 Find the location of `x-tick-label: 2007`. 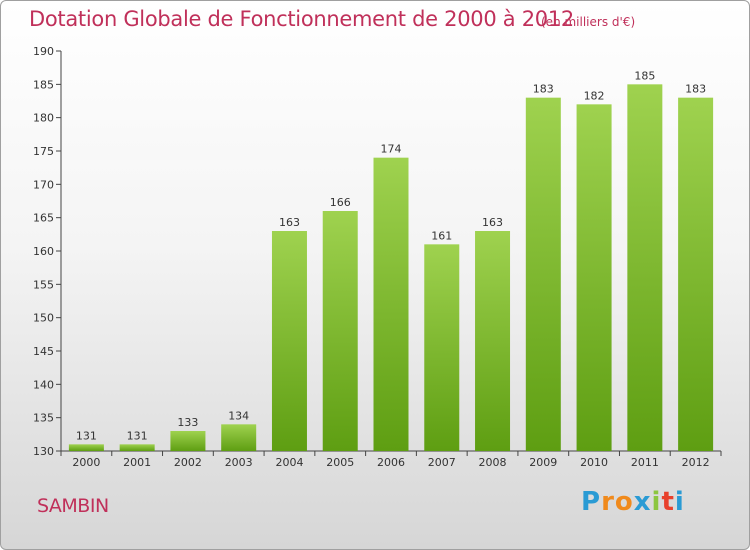

x-tick-label: 2007 is located at coordinates (442, 462).